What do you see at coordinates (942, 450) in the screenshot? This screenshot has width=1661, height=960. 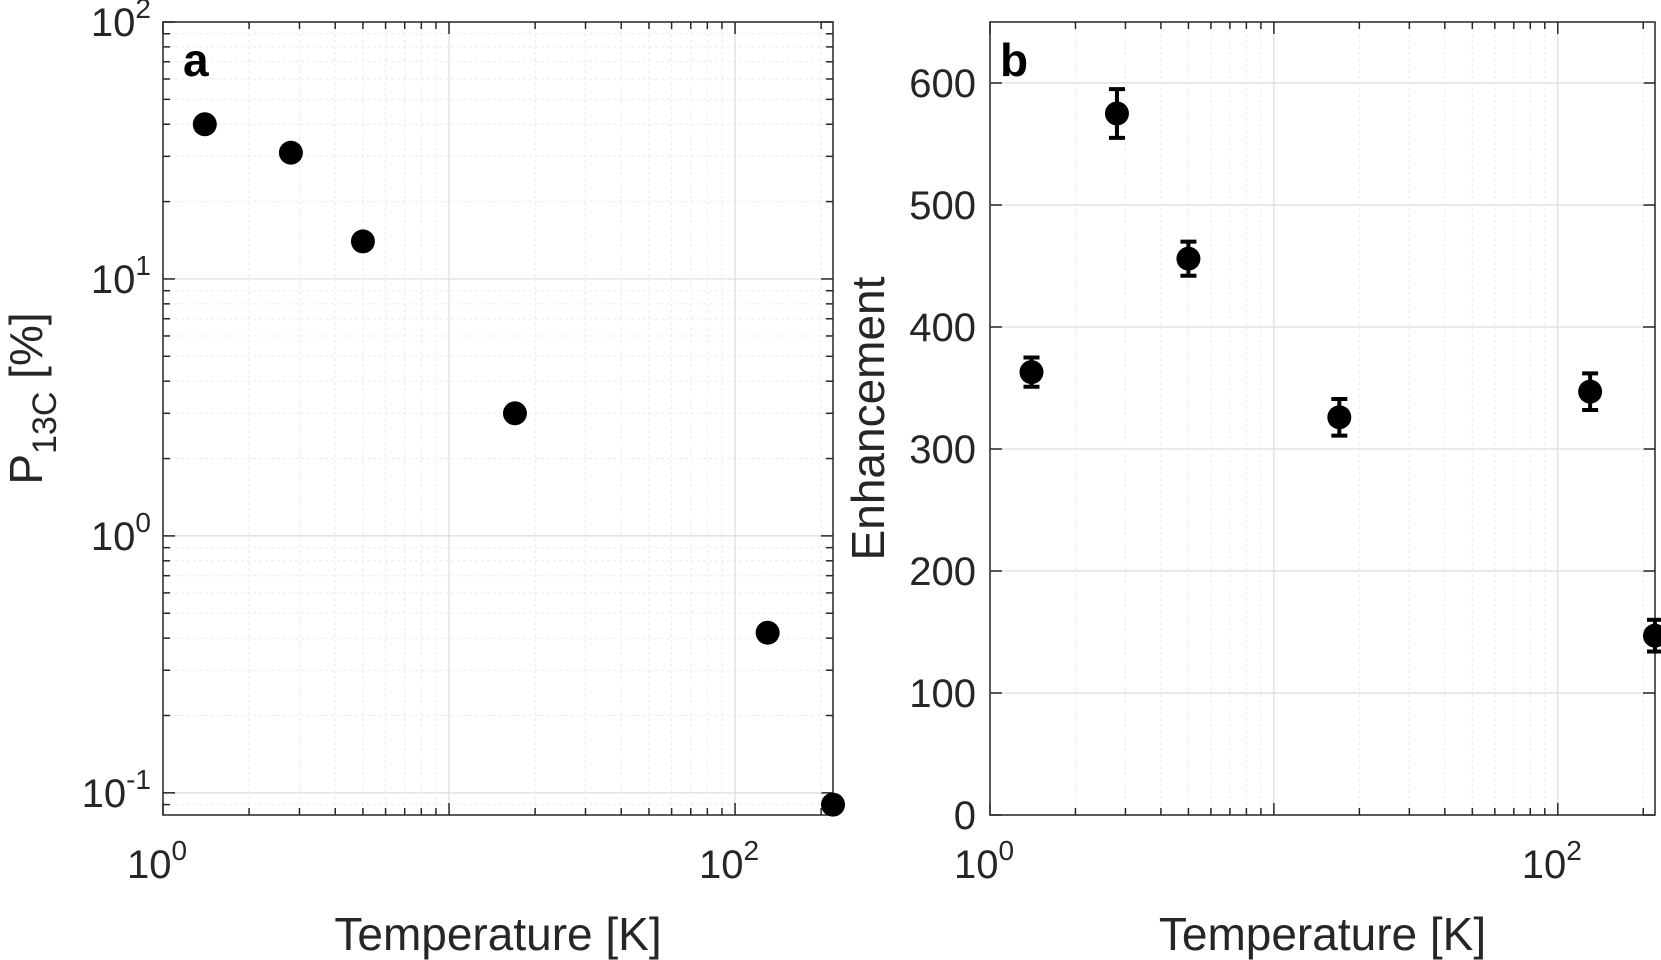 I see `b-ytick-label: 300` at bounding box center [942, 450].